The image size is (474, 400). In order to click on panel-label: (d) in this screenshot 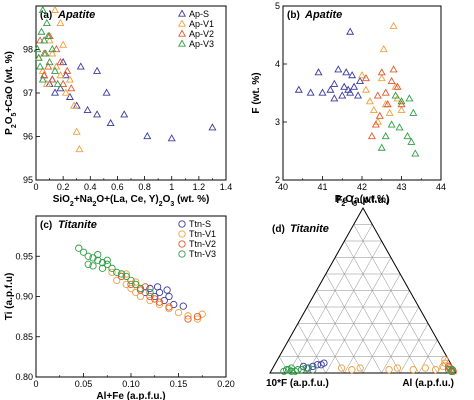, I will do `click(278, 229)`.